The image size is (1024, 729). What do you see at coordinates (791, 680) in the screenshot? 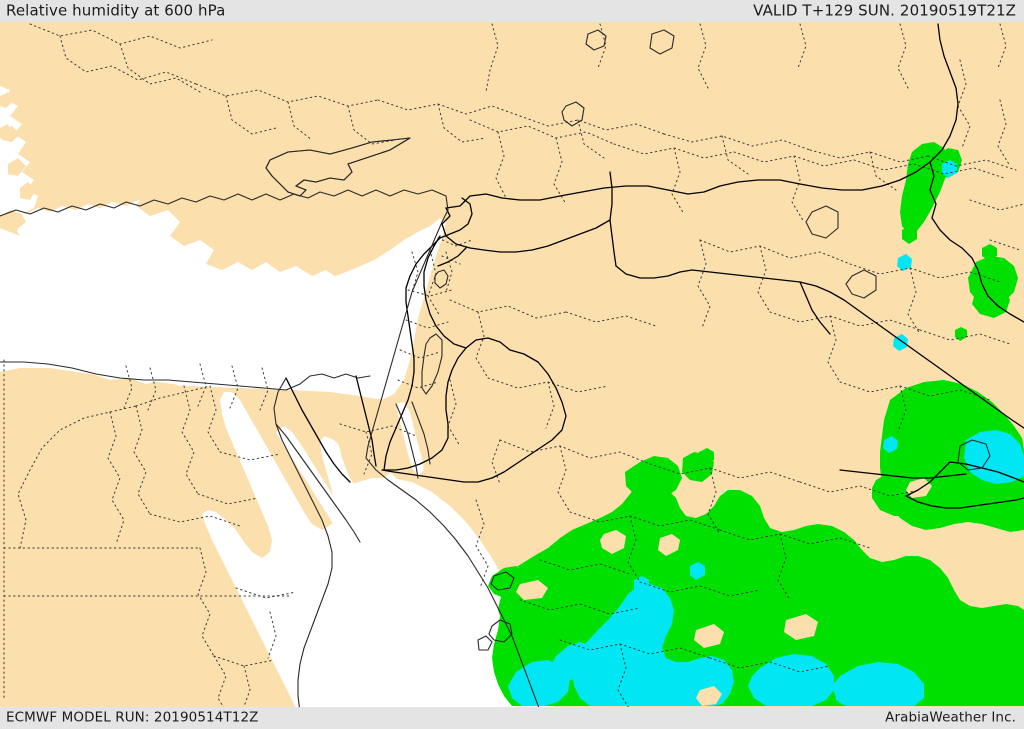
I see `humidity-cyan-lobe-e` at bounding box center [791, 680].